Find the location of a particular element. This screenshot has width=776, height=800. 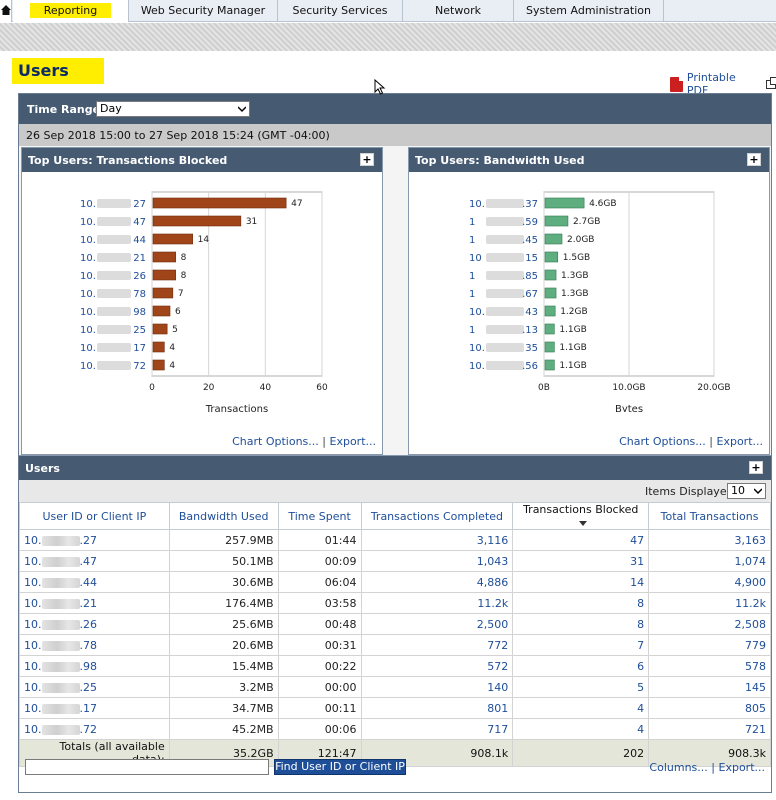

category-label-suffix: 27 is located at coordinates (139, 204).